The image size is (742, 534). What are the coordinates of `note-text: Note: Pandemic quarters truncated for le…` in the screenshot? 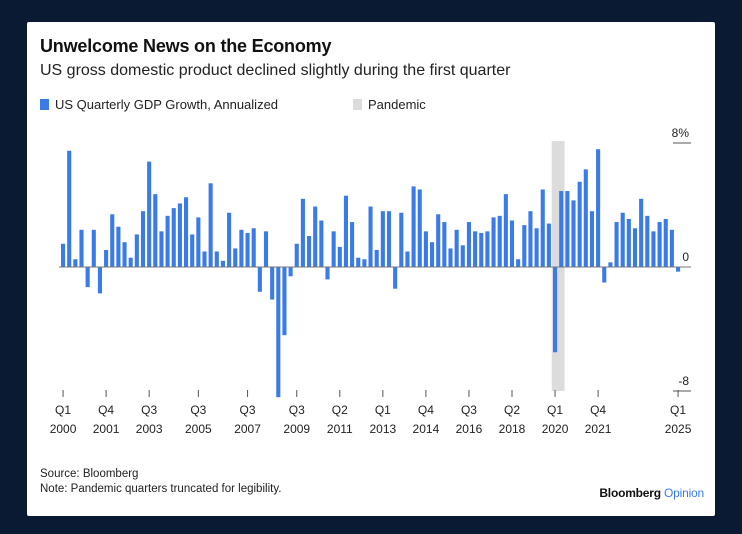 It's located at (161, 489).